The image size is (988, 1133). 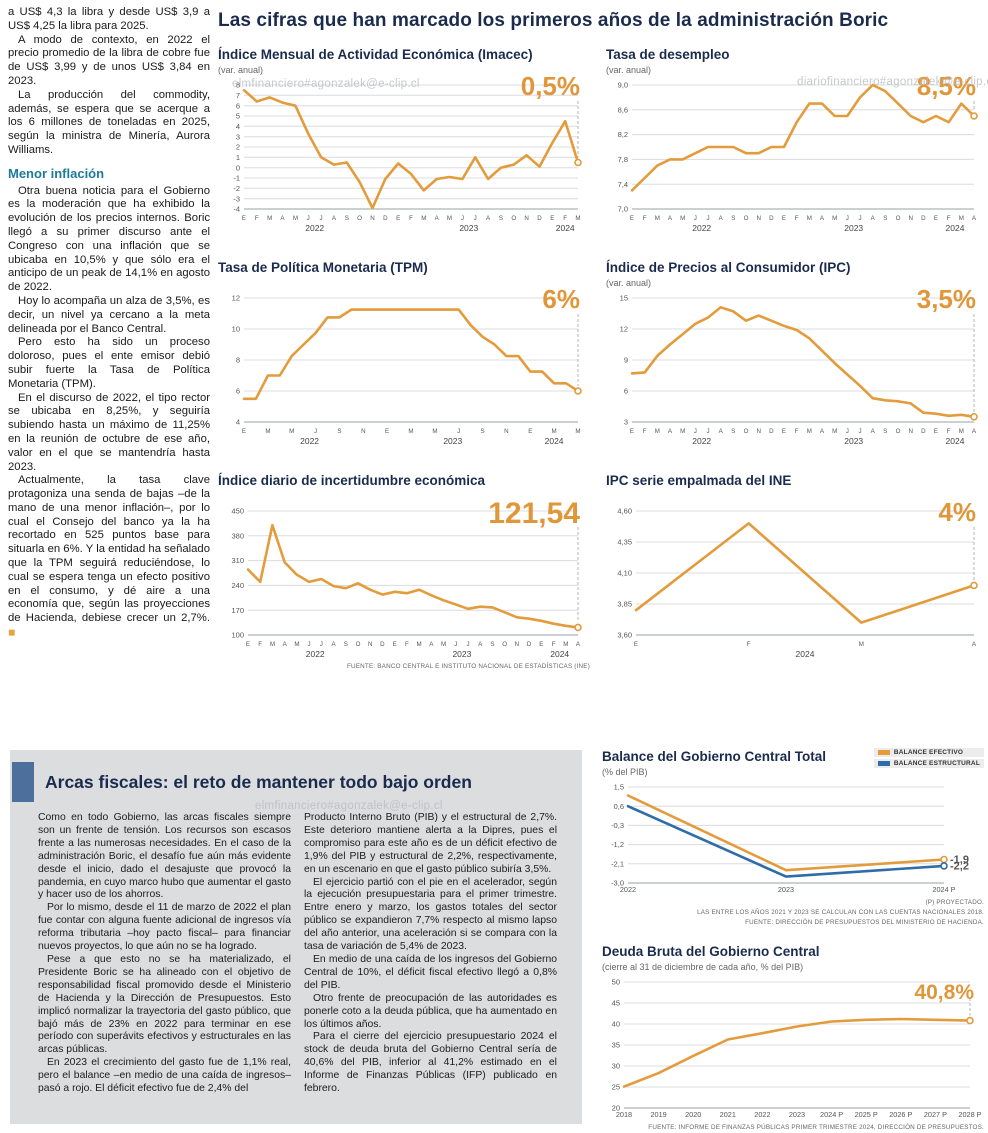 I want to click on y-tick-label: 25, so click(x=616, y=1087).